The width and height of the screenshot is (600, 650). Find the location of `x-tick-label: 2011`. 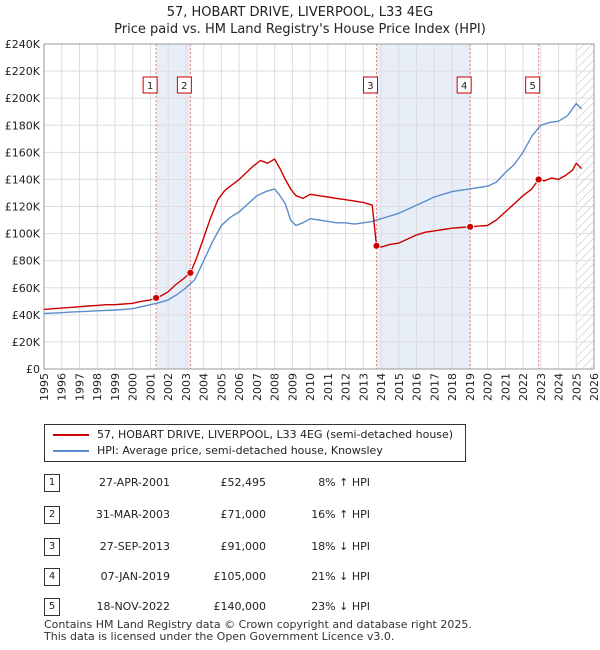

x-tick-label: 2011 is located at coordinates (328, 387).